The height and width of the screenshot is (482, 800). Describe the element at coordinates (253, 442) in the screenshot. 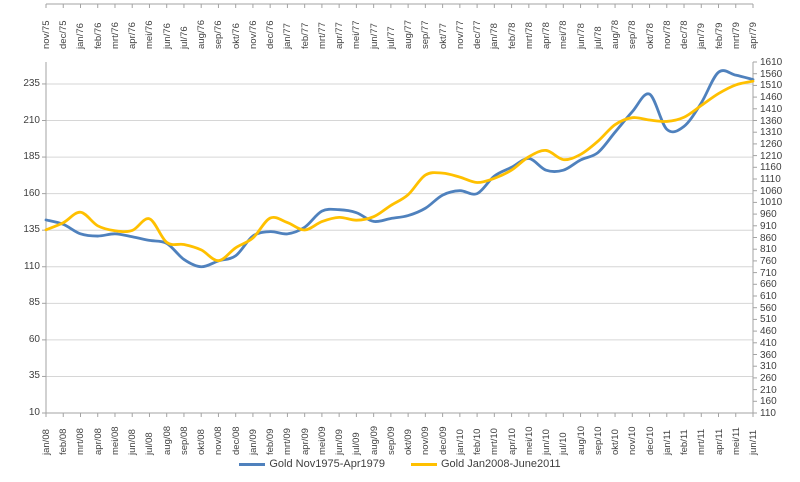

I see `bottom-axis-label: jan/09` at that location.